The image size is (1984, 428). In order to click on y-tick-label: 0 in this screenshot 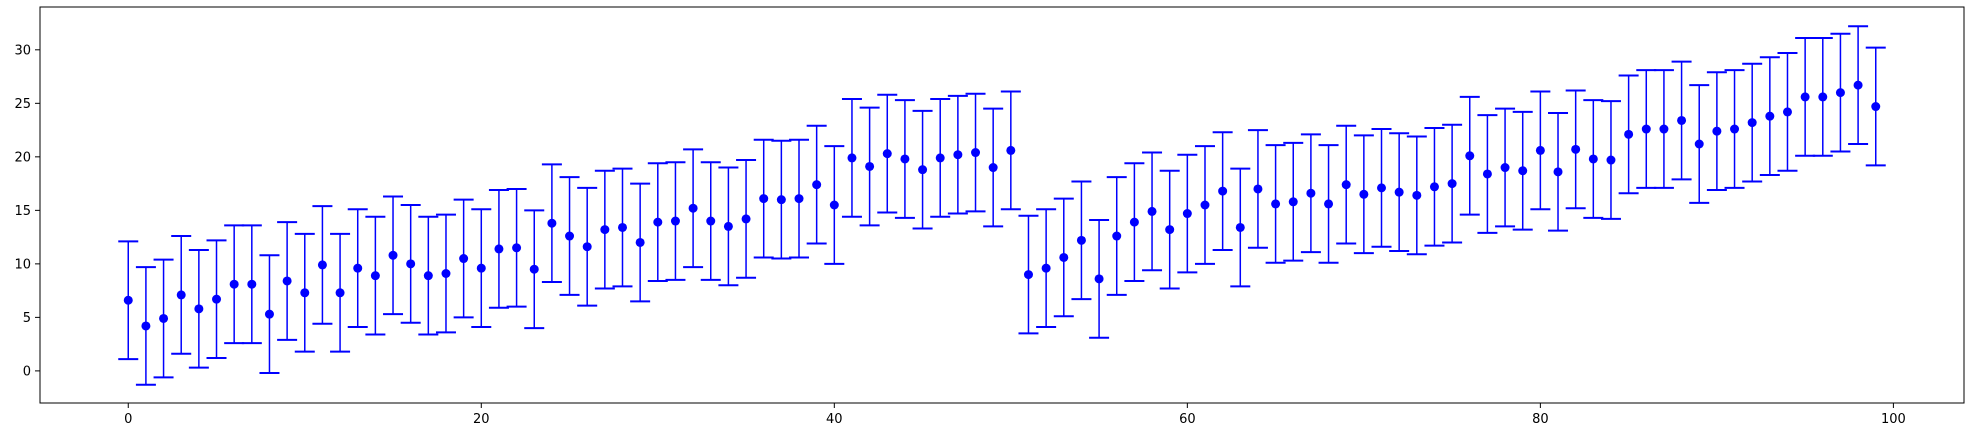, I will do `click(27, 371)`.